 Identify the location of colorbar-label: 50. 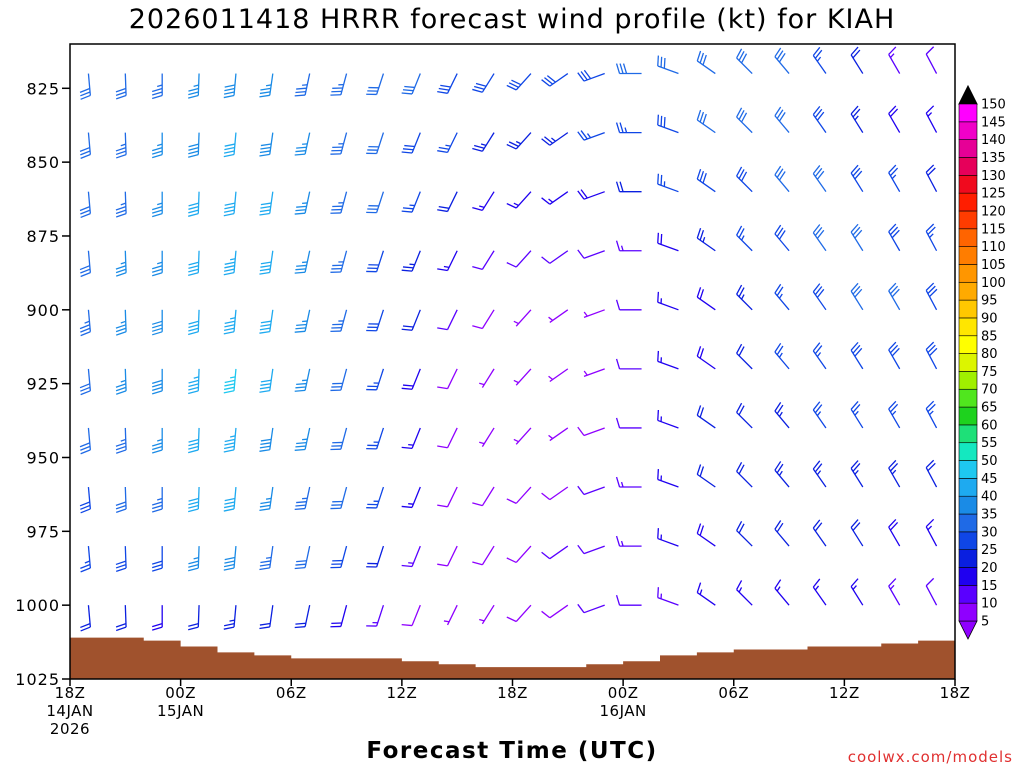
(989, 461).